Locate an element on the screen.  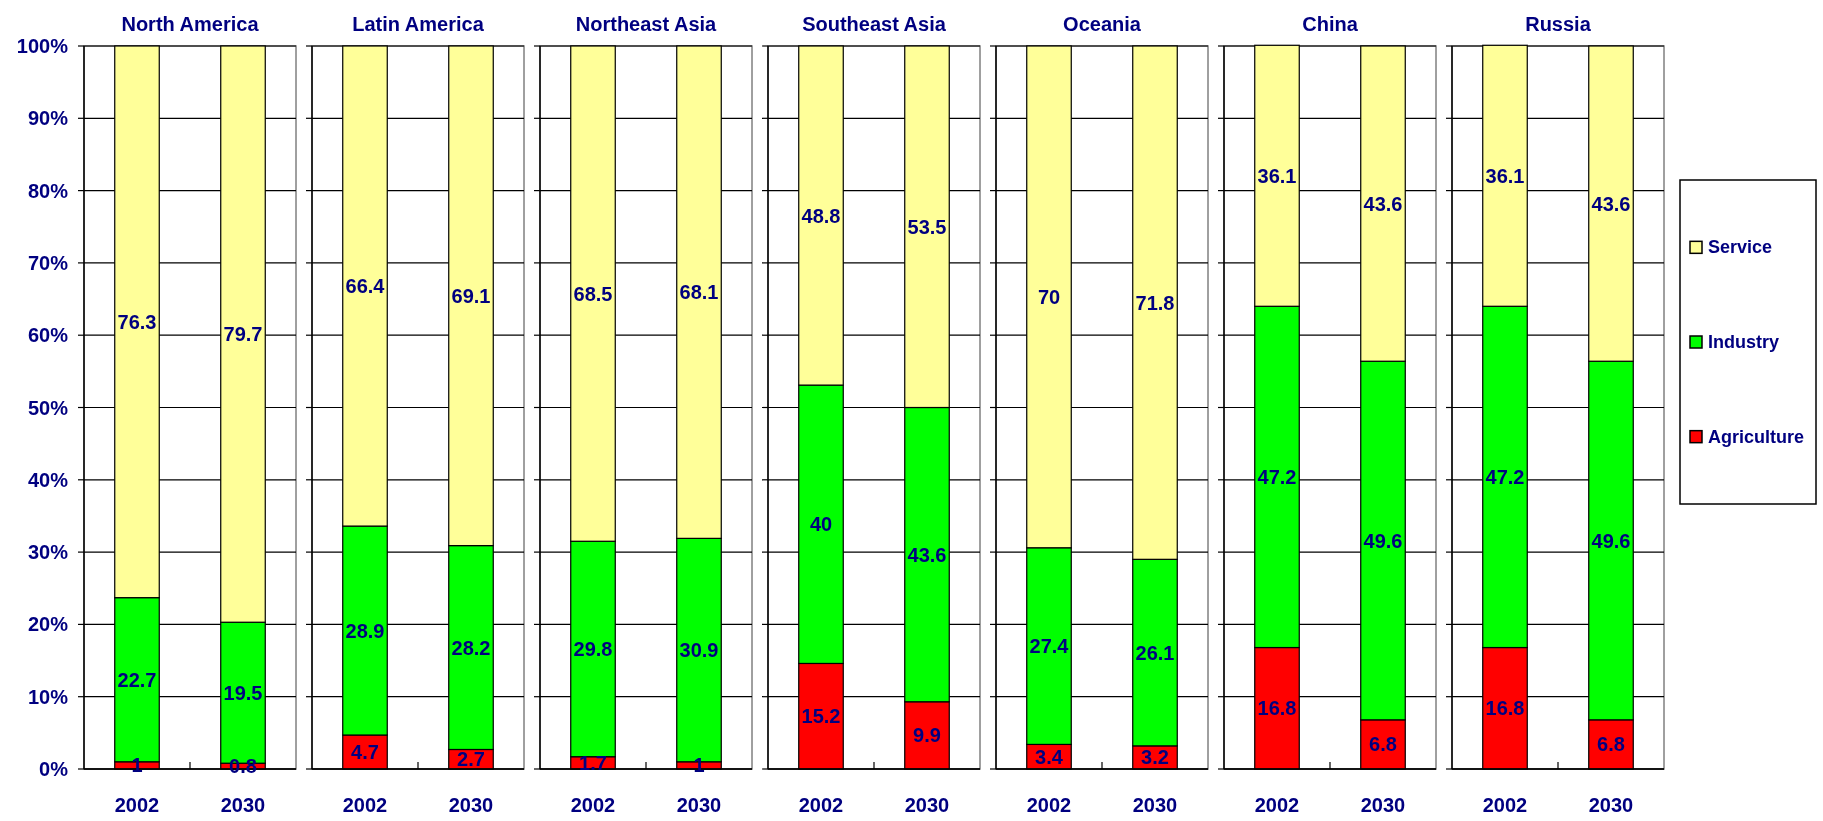
data-label: 76.3 is located at coordinates (137, 321).